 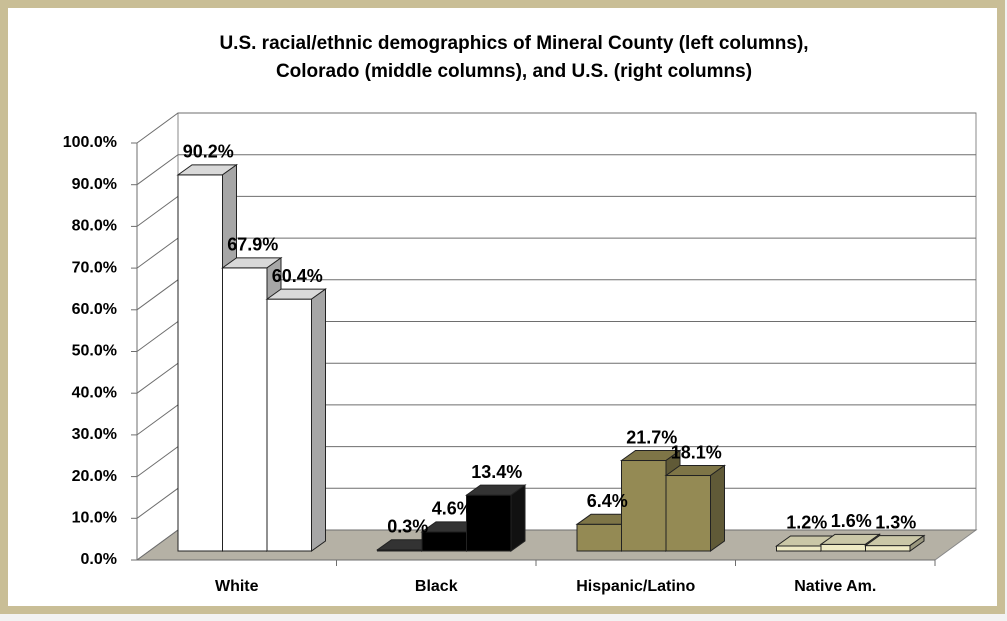 What do you see at coordinates (436, 586) in the screenshot?
I see `x-tick-label: Black` at bounding box center [436, 586].